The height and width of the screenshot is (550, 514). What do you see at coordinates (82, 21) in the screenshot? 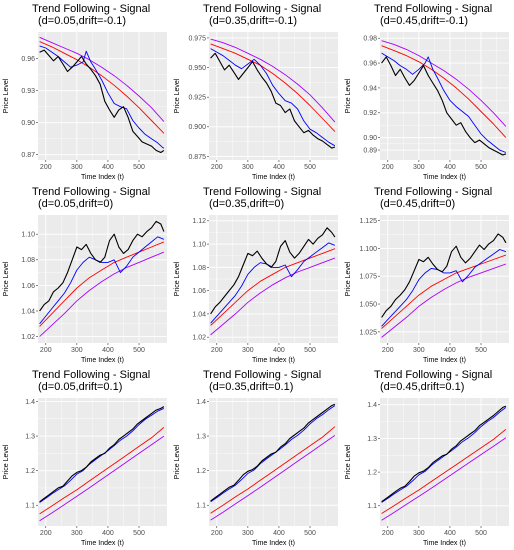
I see `chart-subtitle: (d=0.05,drift=-0.1)` at bounding box center [82, 21].